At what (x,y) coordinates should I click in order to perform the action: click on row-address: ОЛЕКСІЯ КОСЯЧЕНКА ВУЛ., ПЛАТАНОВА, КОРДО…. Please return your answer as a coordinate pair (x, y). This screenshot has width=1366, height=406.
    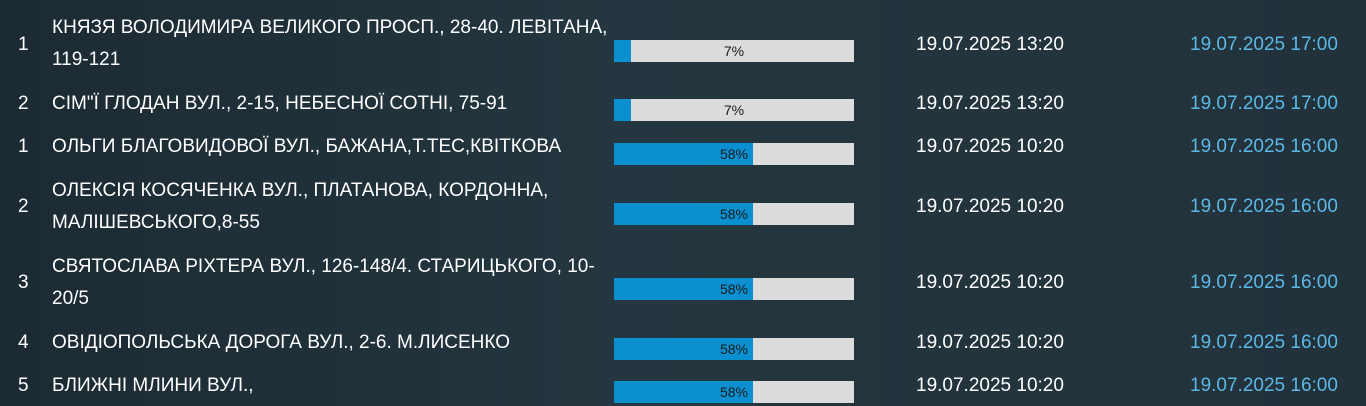
    Looking at the image, I should click on (300, 206).